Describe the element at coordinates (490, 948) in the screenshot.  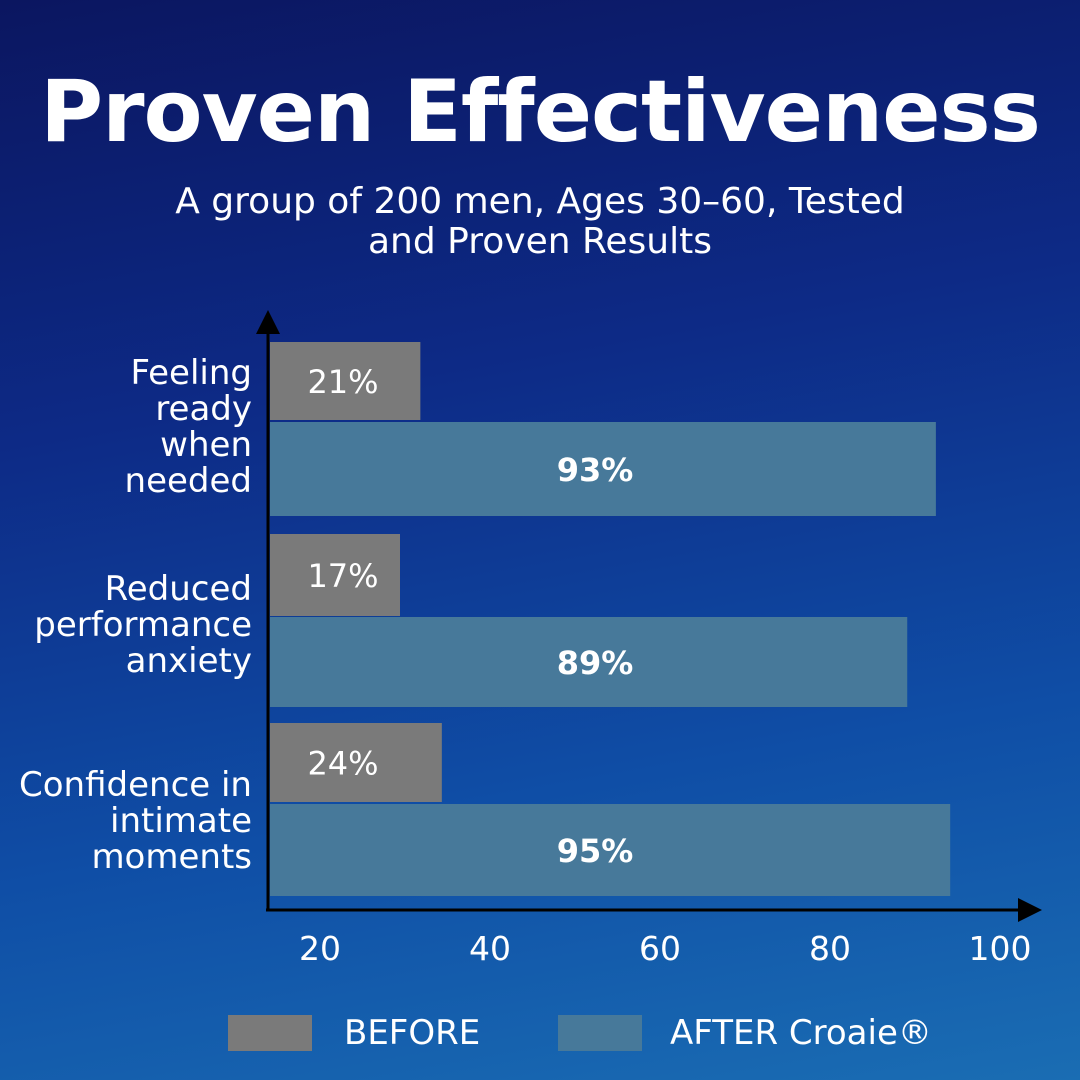
I see `x-tick-label: 40` at that location.